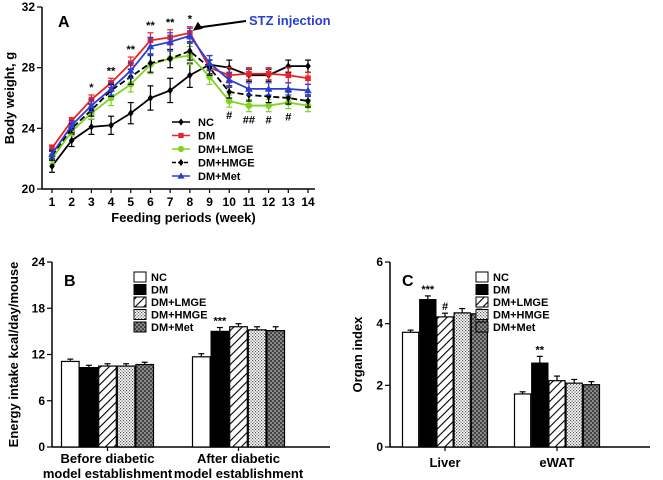 The height and width of the screenshot is (480, 663). Describe the element at coordinates (379, 447) in the screenshot. I see `y-tick-label: 0` at that location.